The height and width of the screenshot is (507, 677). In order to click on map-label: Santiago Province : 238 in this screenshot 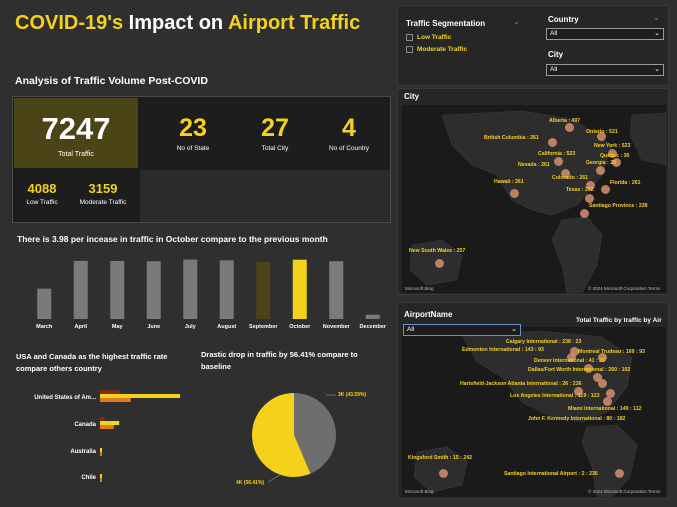, I will do `click(618, 206)`.